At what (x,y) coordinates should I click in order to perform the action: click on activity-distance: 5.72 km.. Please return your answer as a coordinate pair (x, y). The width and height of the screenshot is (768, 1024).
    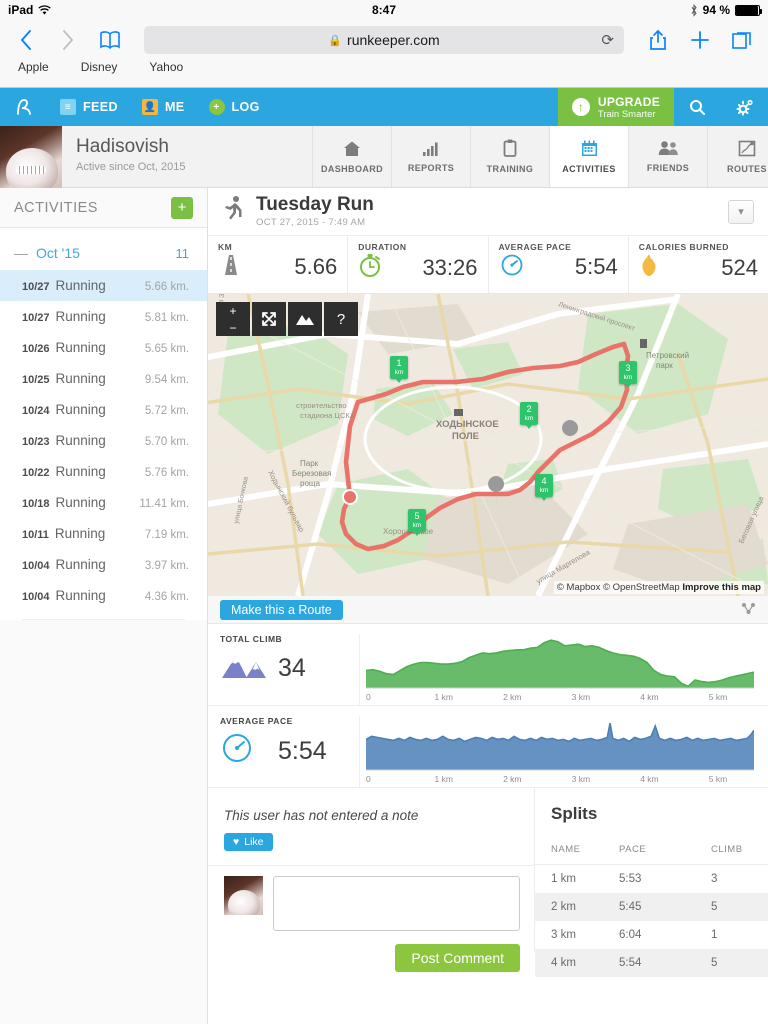
    Looking at the image, I should click on (166, 411).